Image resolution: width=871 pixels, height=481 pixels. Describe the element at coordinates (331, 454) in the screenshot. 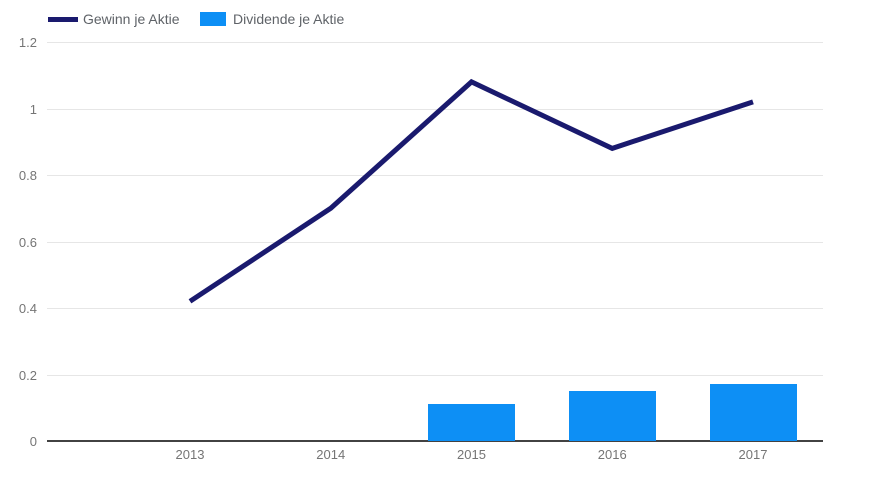

I see `x-tick-label-2014: 2014` at that location.